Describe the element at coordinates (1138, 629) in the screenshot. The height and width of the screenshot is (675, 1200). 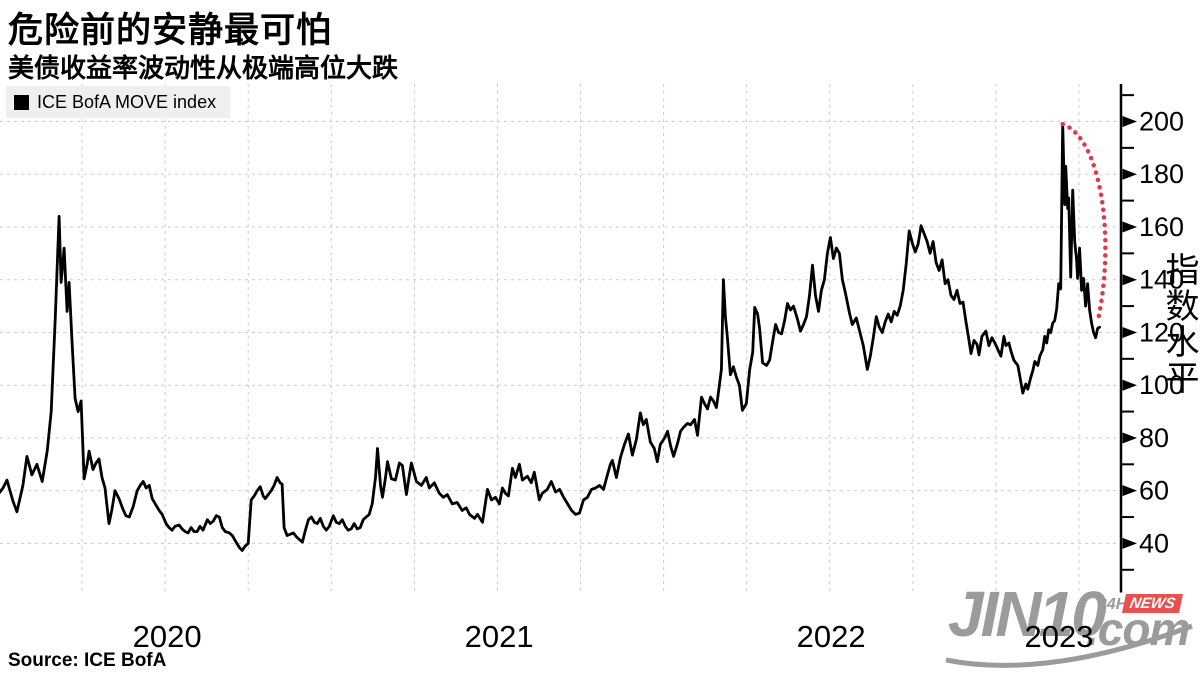
I see `logo-domain-text: .com` at that location.